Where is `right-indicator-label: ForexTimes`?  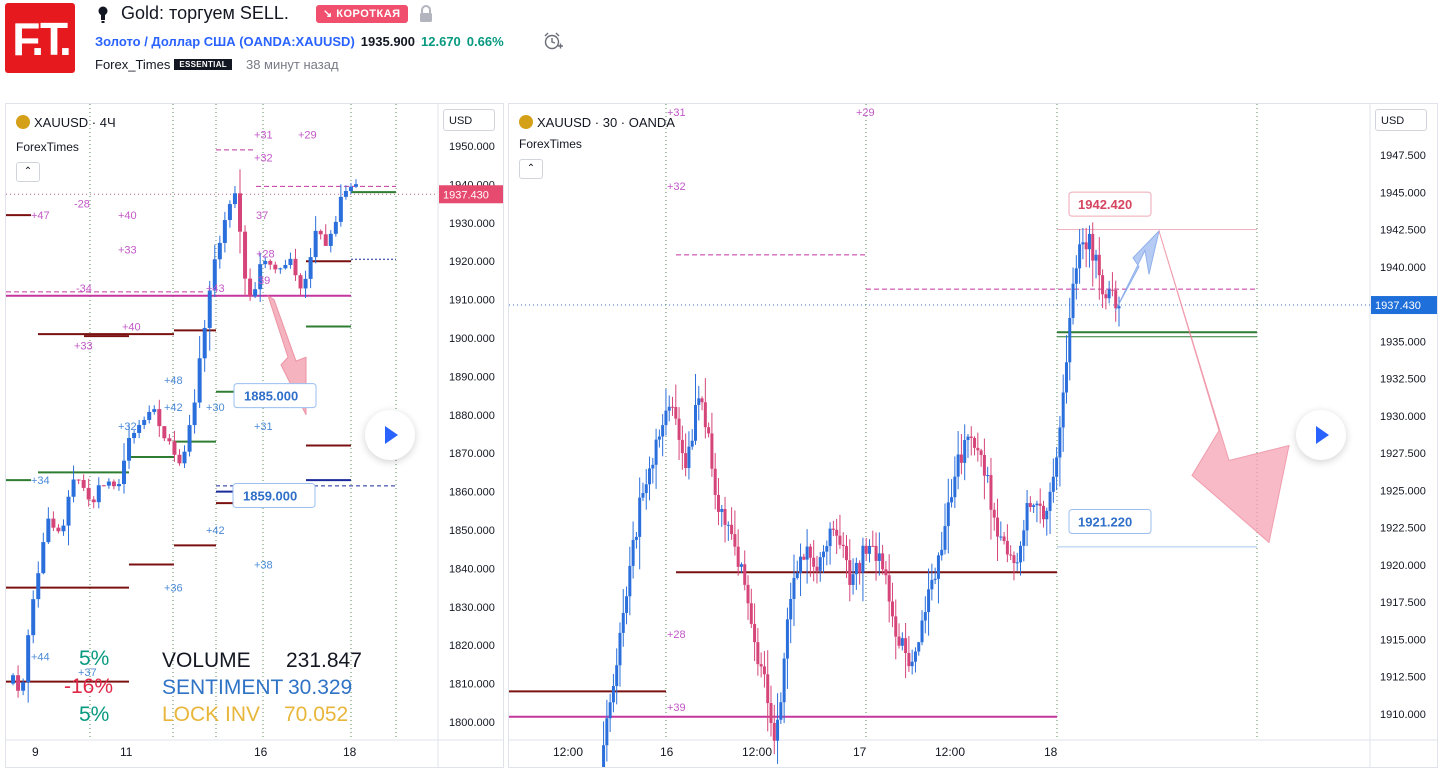 right-indicator-label: ForexTimes is located at coordinates (550, 144).